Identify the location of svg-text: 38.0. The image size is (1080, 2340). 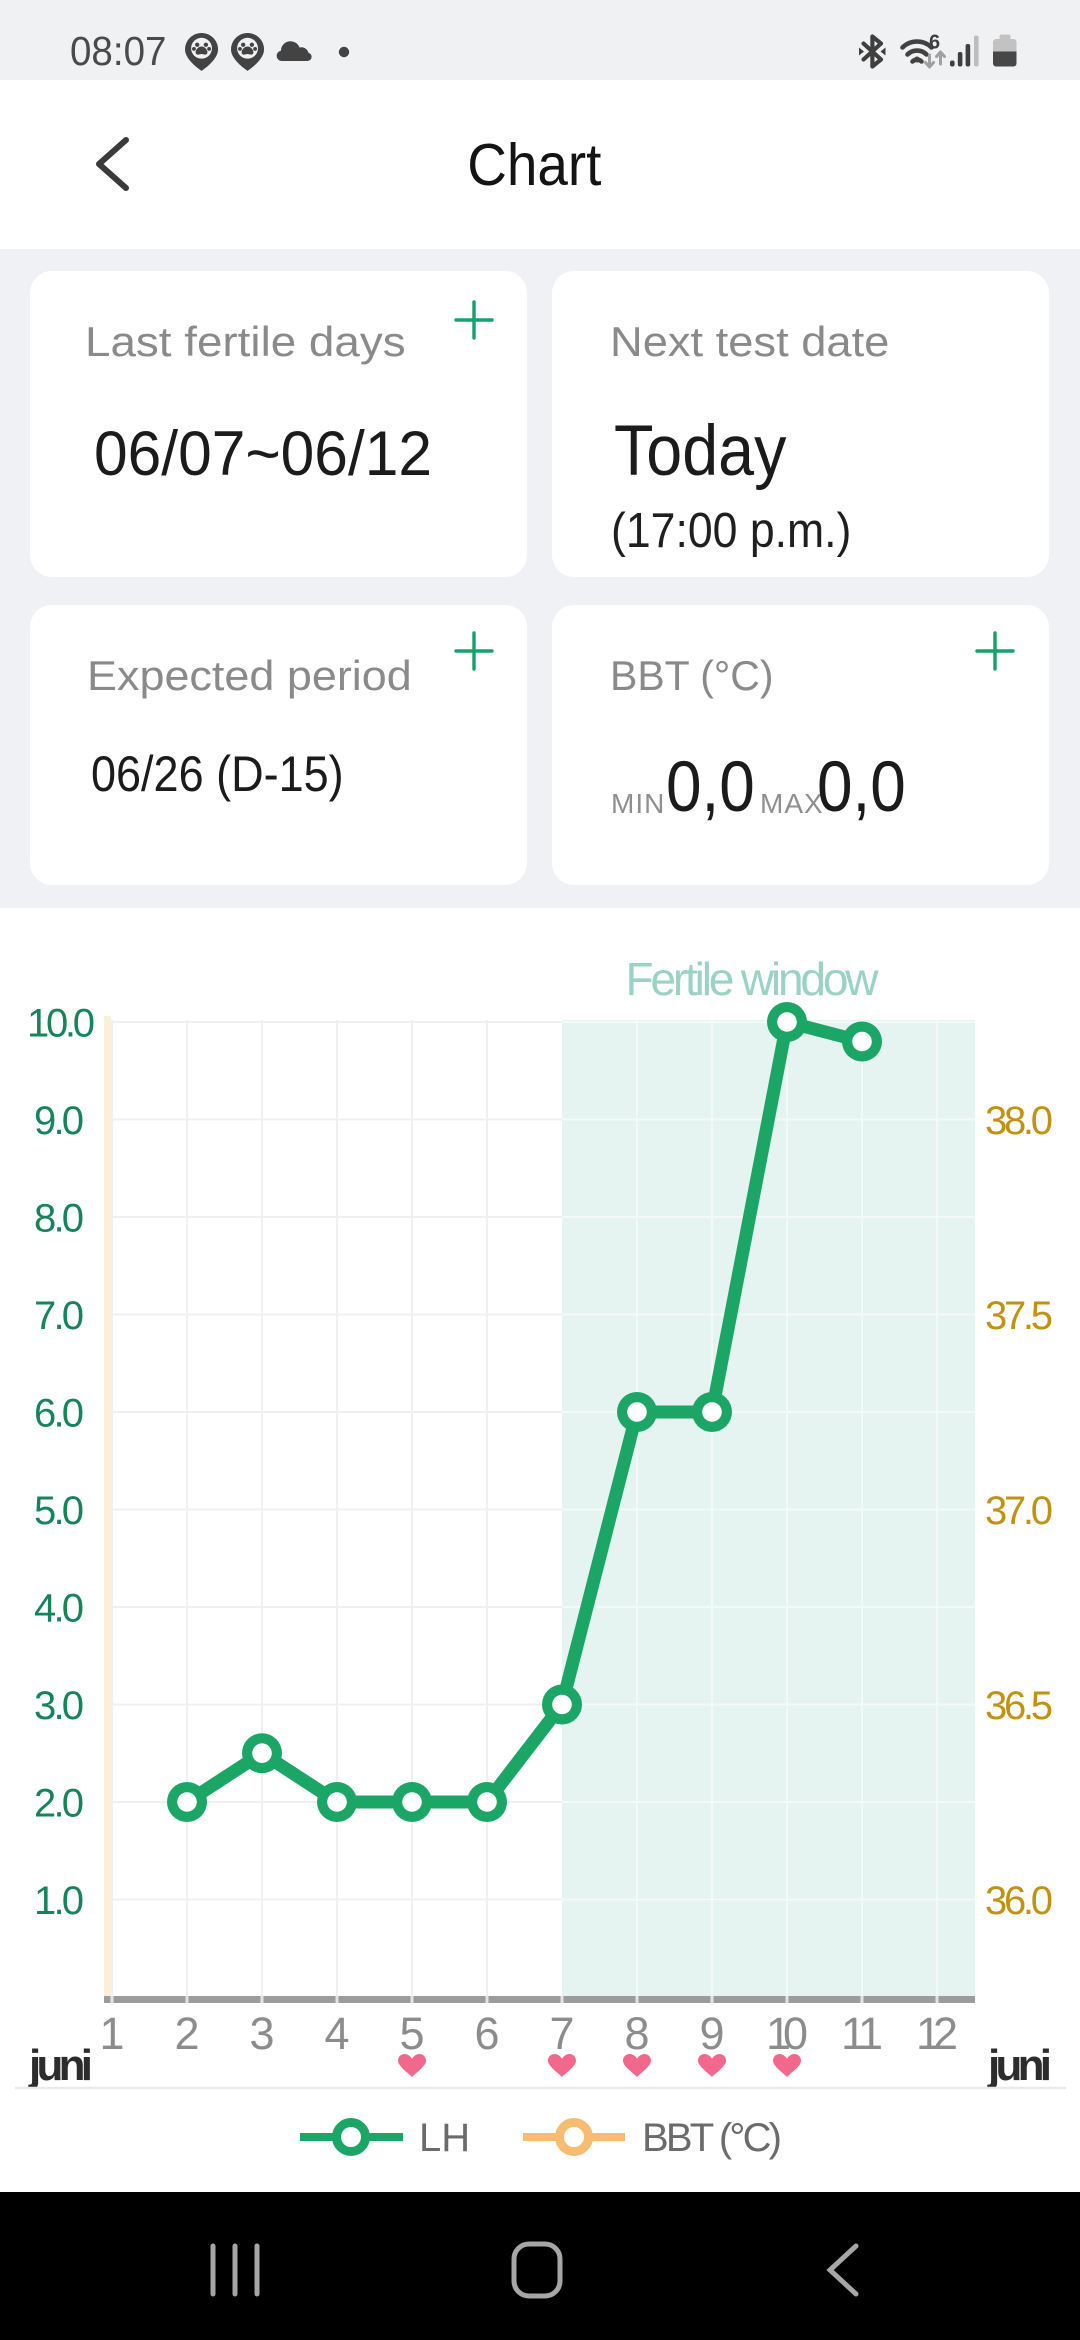
(1019, 1121).